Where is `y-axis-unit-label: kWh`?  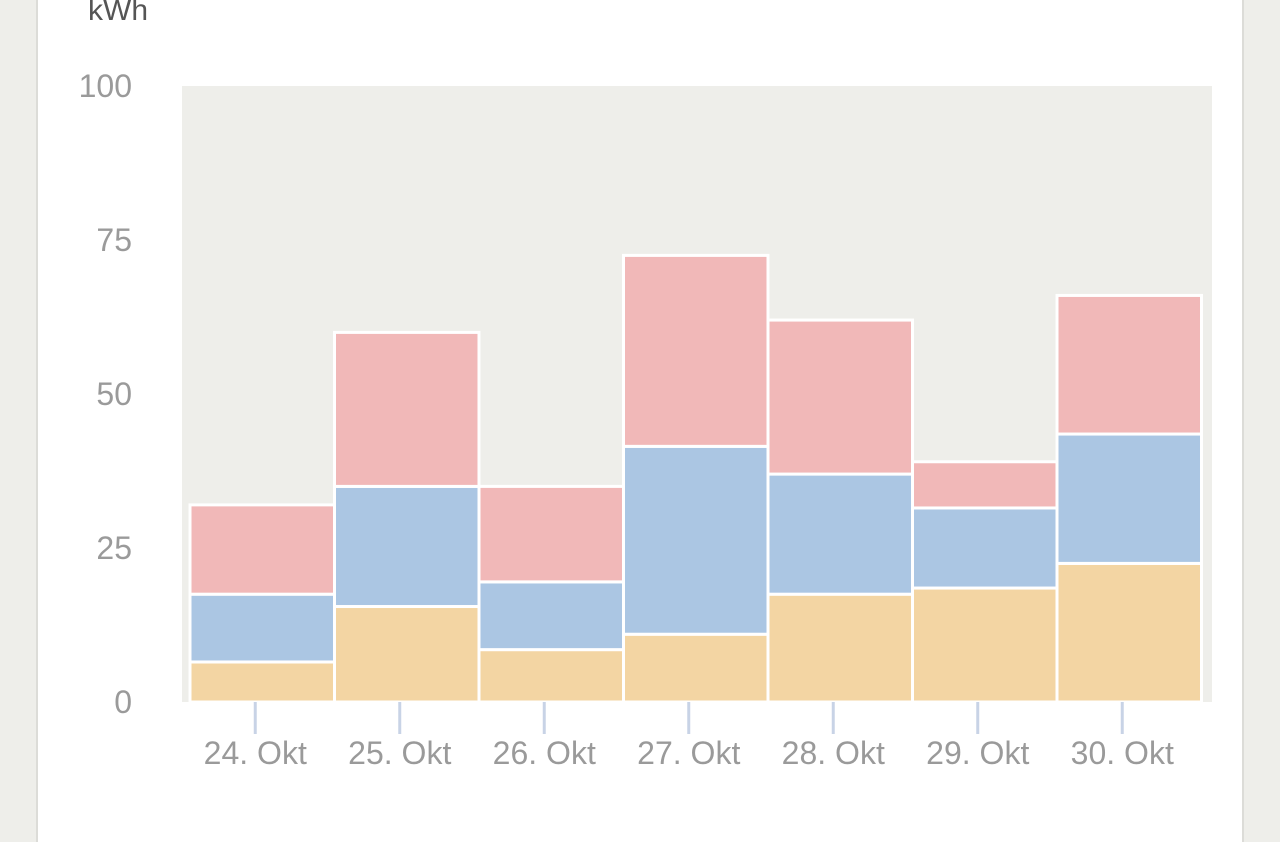 y-axis-unit-label: kWh is located at coordinates (118, 13).